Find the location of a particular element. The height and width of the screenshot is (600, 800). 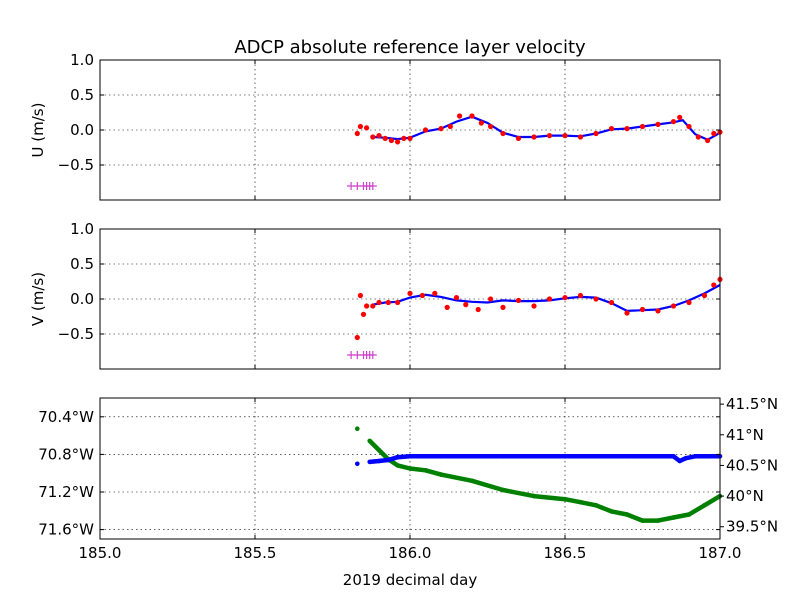

u-data is located at coordinates (535, 151).